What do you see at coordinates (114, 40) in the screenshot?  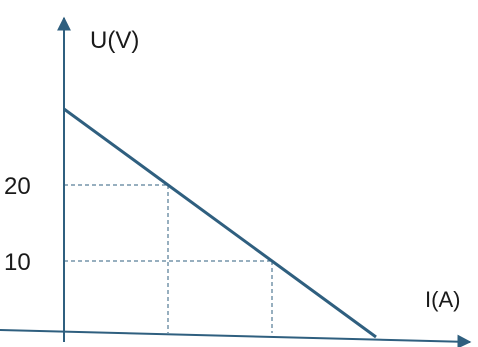 I see `y-axis-label: U(V)` at bounding box center [114, 40].